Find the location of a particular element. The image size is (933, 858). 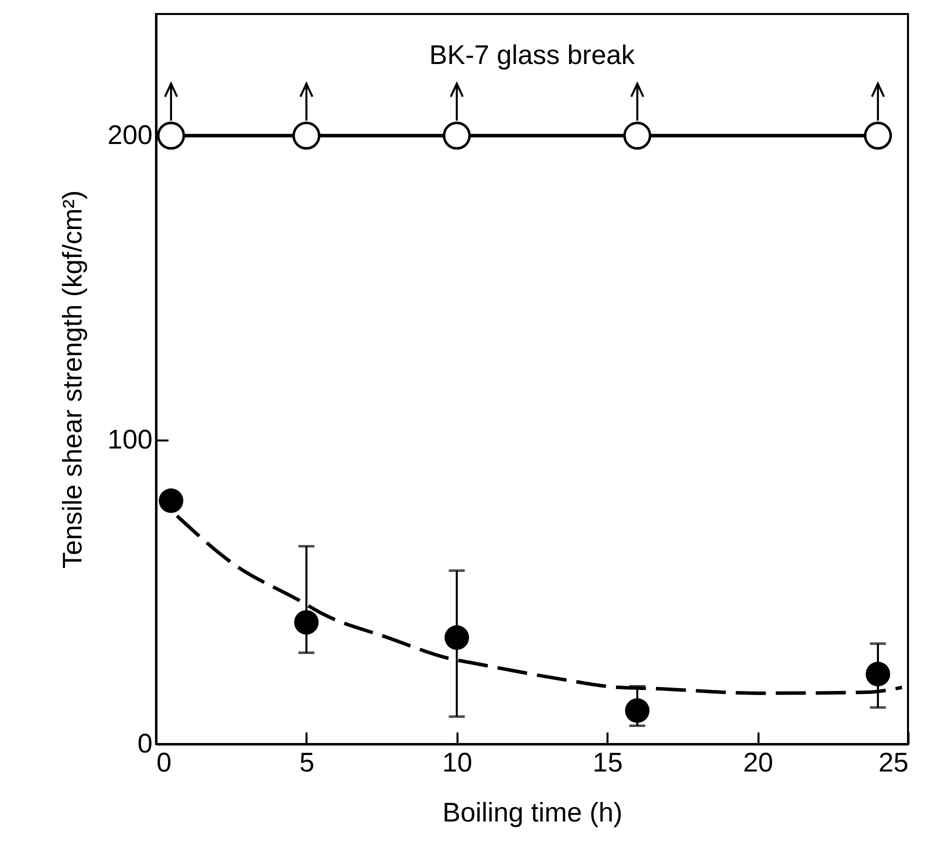

x-tick-label: 10 is located at coordinates (457, 763).